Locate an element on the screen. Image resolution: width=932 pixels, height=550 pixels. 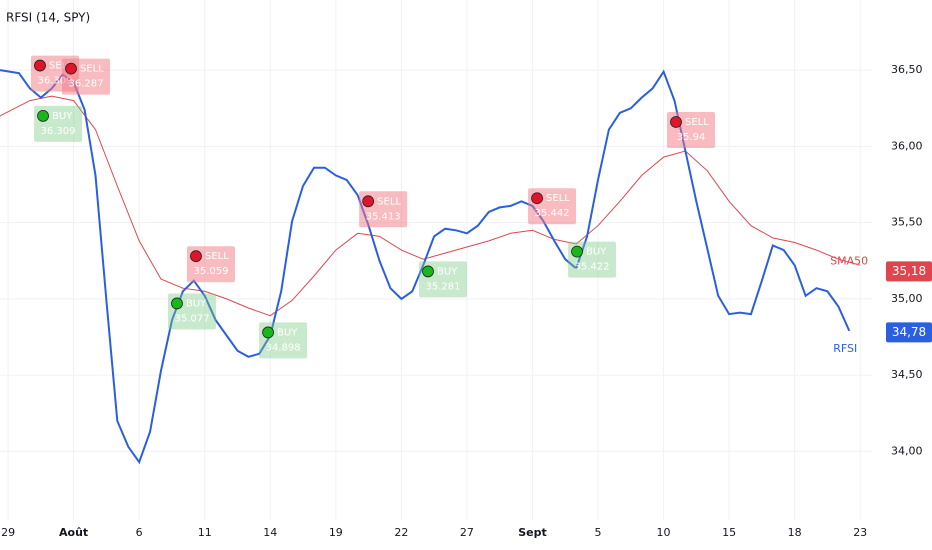
price-badge-label: 34,78 is located at coordinates (909, 332).